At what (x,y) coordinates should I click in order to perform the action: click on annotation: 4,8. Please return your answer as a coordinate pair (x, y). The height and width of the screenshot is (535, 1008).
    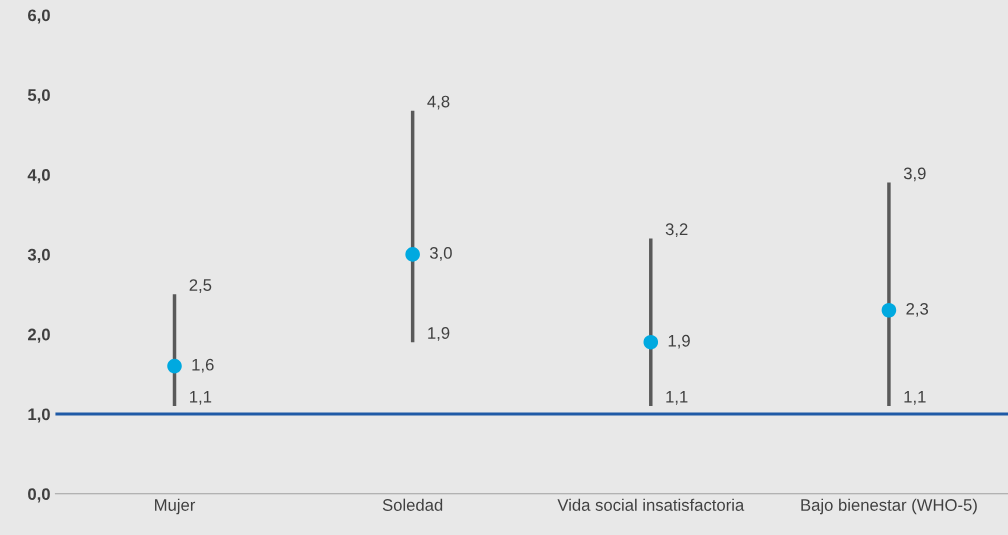
    Looking at the image, I should click on (438, 102).